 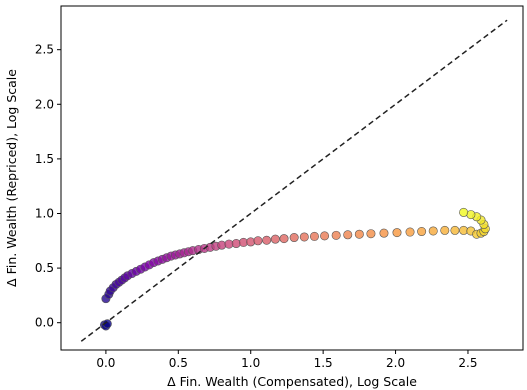 What do you see at coordinates (467, 363) in the screenshot?
I see `x-tick-label: 2.5` at bounding box center [467, 363].